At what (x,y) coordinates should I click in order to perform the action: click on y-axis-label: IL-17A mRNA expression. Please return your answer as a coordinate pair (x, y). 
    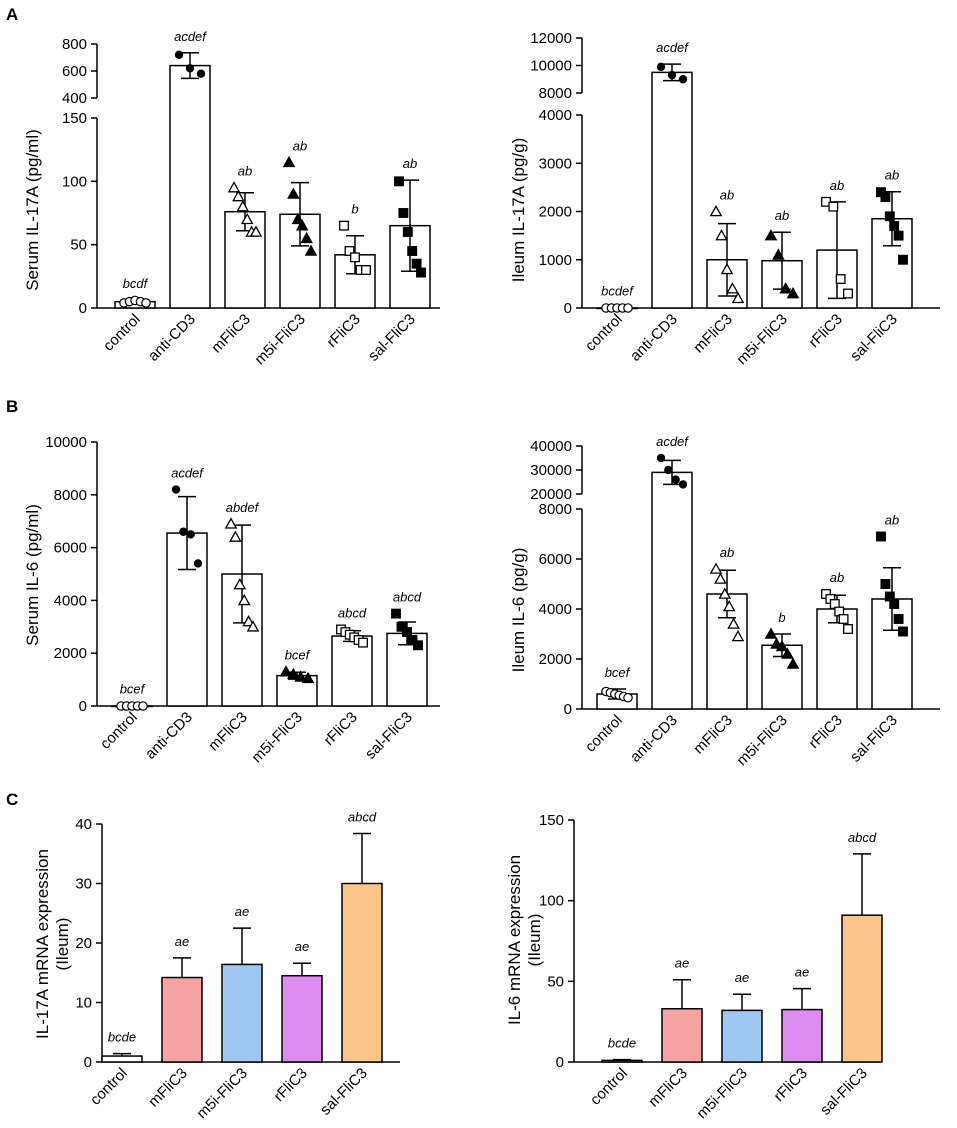
    Looking at the image, I should click on (42, 944).